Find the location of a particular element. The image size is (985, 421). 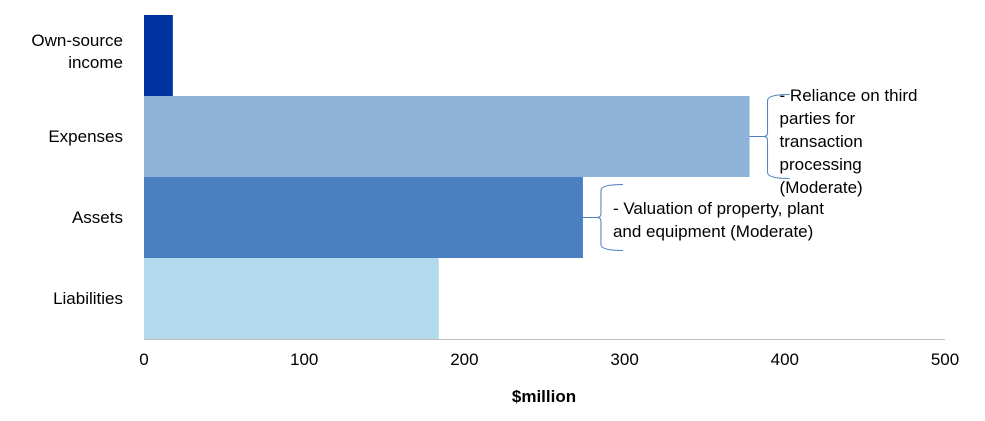

x-tick-label: 500 is located at coordinates (945, 359).